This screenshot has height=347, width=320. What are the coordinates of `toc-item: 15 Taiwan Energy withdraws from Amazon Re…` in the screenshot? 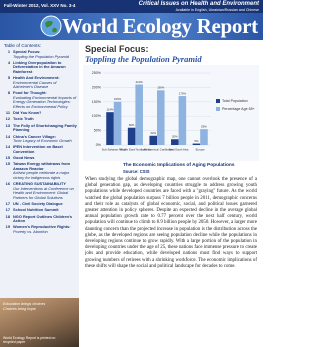 It's located at (39, 171).